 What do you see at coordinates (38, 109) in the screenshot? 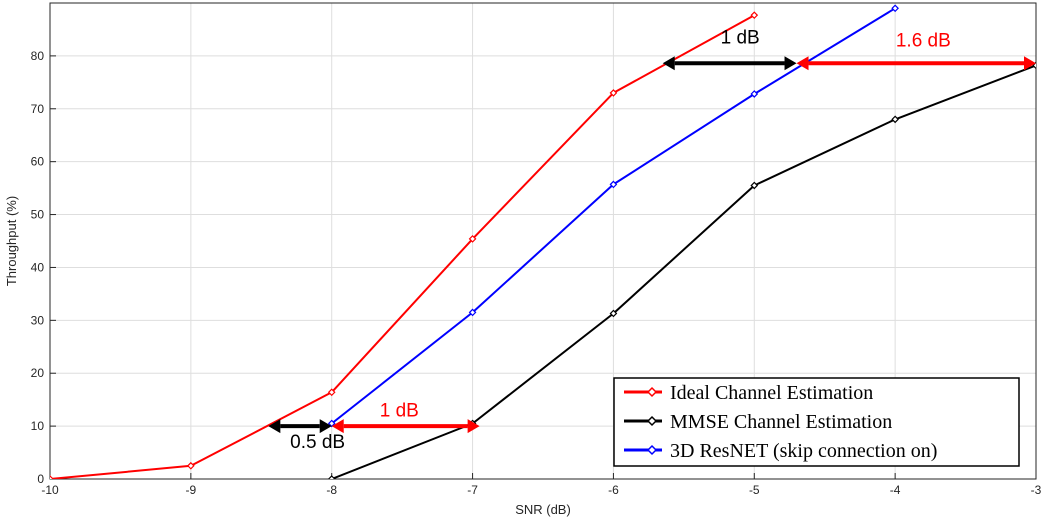
I see `y-tick-label: 70` at bounding box center [38, 109].